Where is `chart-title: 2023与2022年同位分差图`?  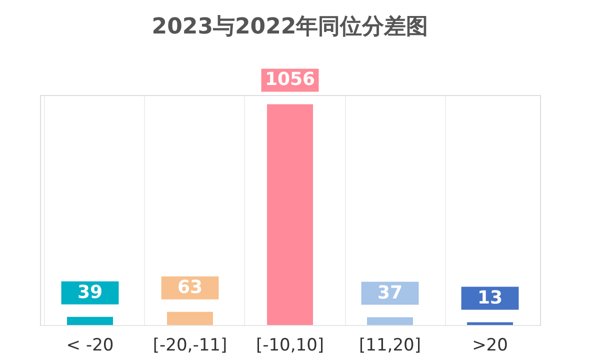
chart-title: 2023与2022年同位分差图 is located at coordinates (290, 27).